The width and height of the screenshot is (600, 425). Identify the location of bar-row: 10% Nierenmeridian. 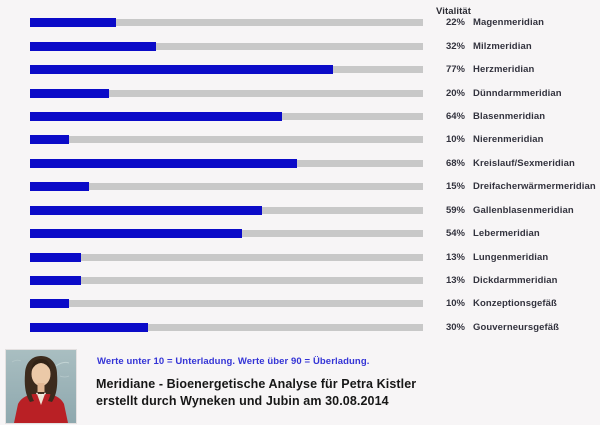
(300, 139).